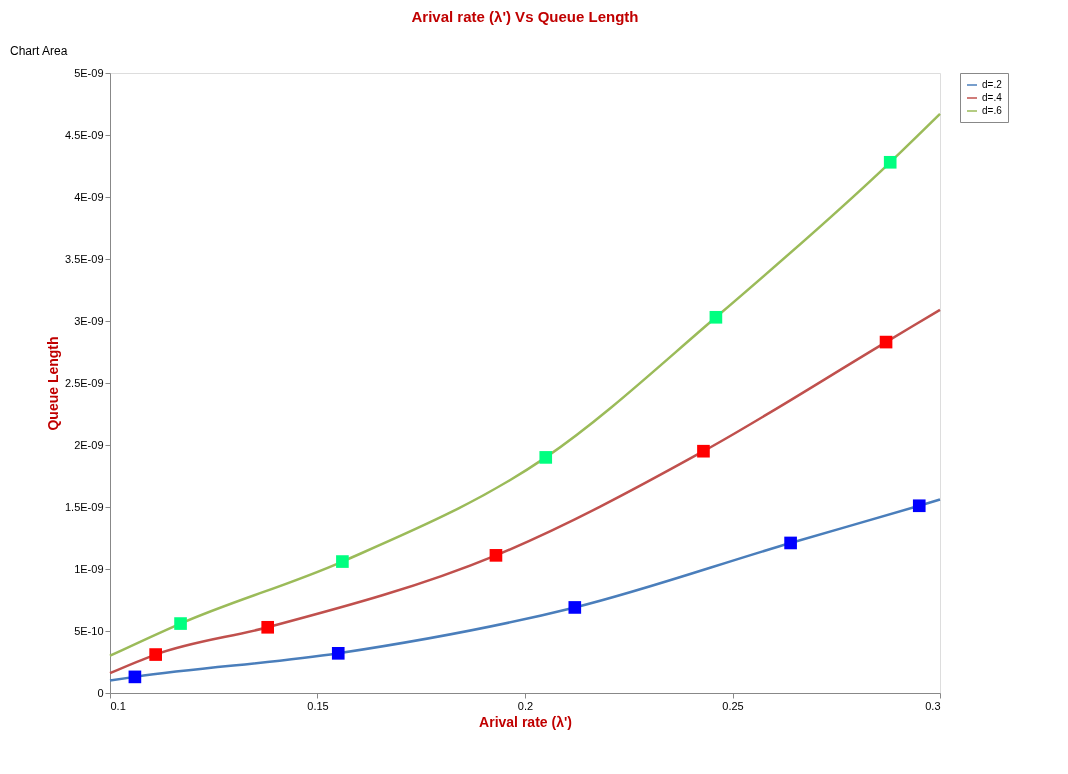 Image resolution: width=1068 pixels, height=774 pixels. I want to click on x-axis-title: Arival rate (λ'), so click(525, 721).